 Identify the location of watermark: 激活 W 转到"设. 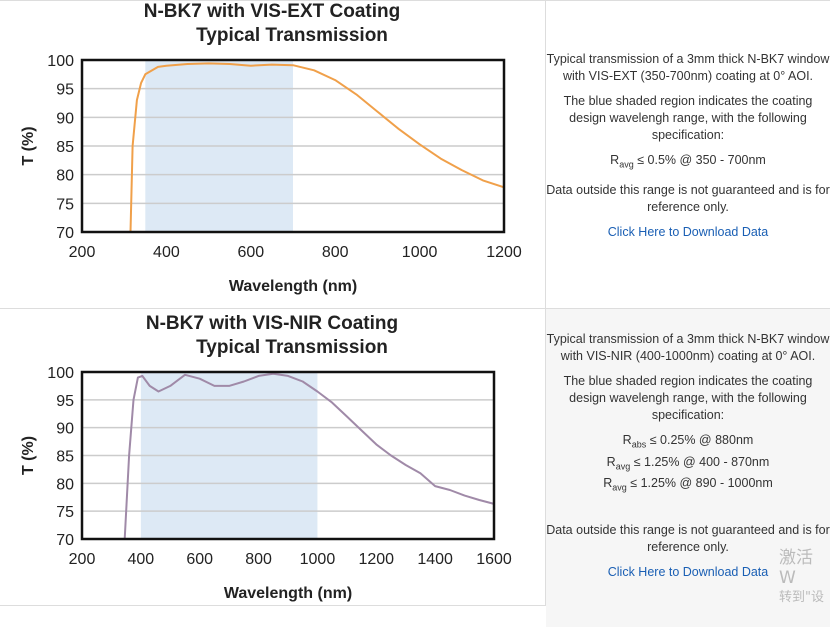
(801, 576).